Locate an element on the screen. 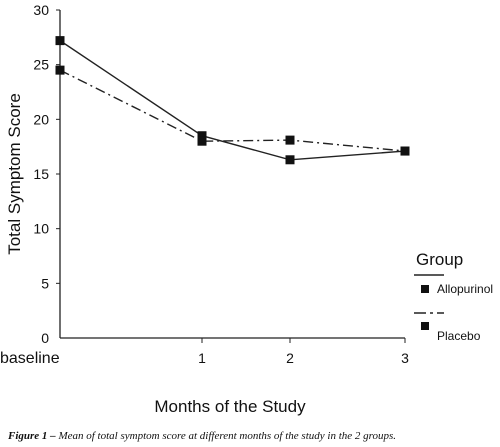  x-tick-label: 2 is located at coordinates (290, 358).